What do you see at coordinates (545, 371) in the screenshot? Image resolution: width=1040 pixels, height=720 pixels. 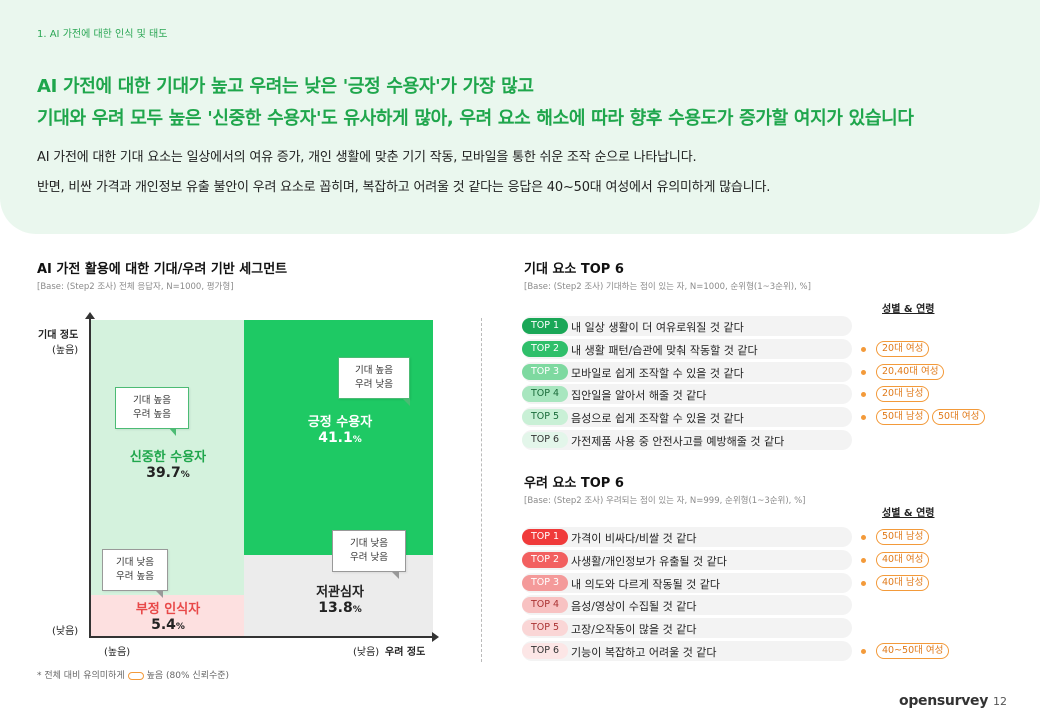 I see `expect-rank-badge: TOP 3` at bounding box center [545, 371].